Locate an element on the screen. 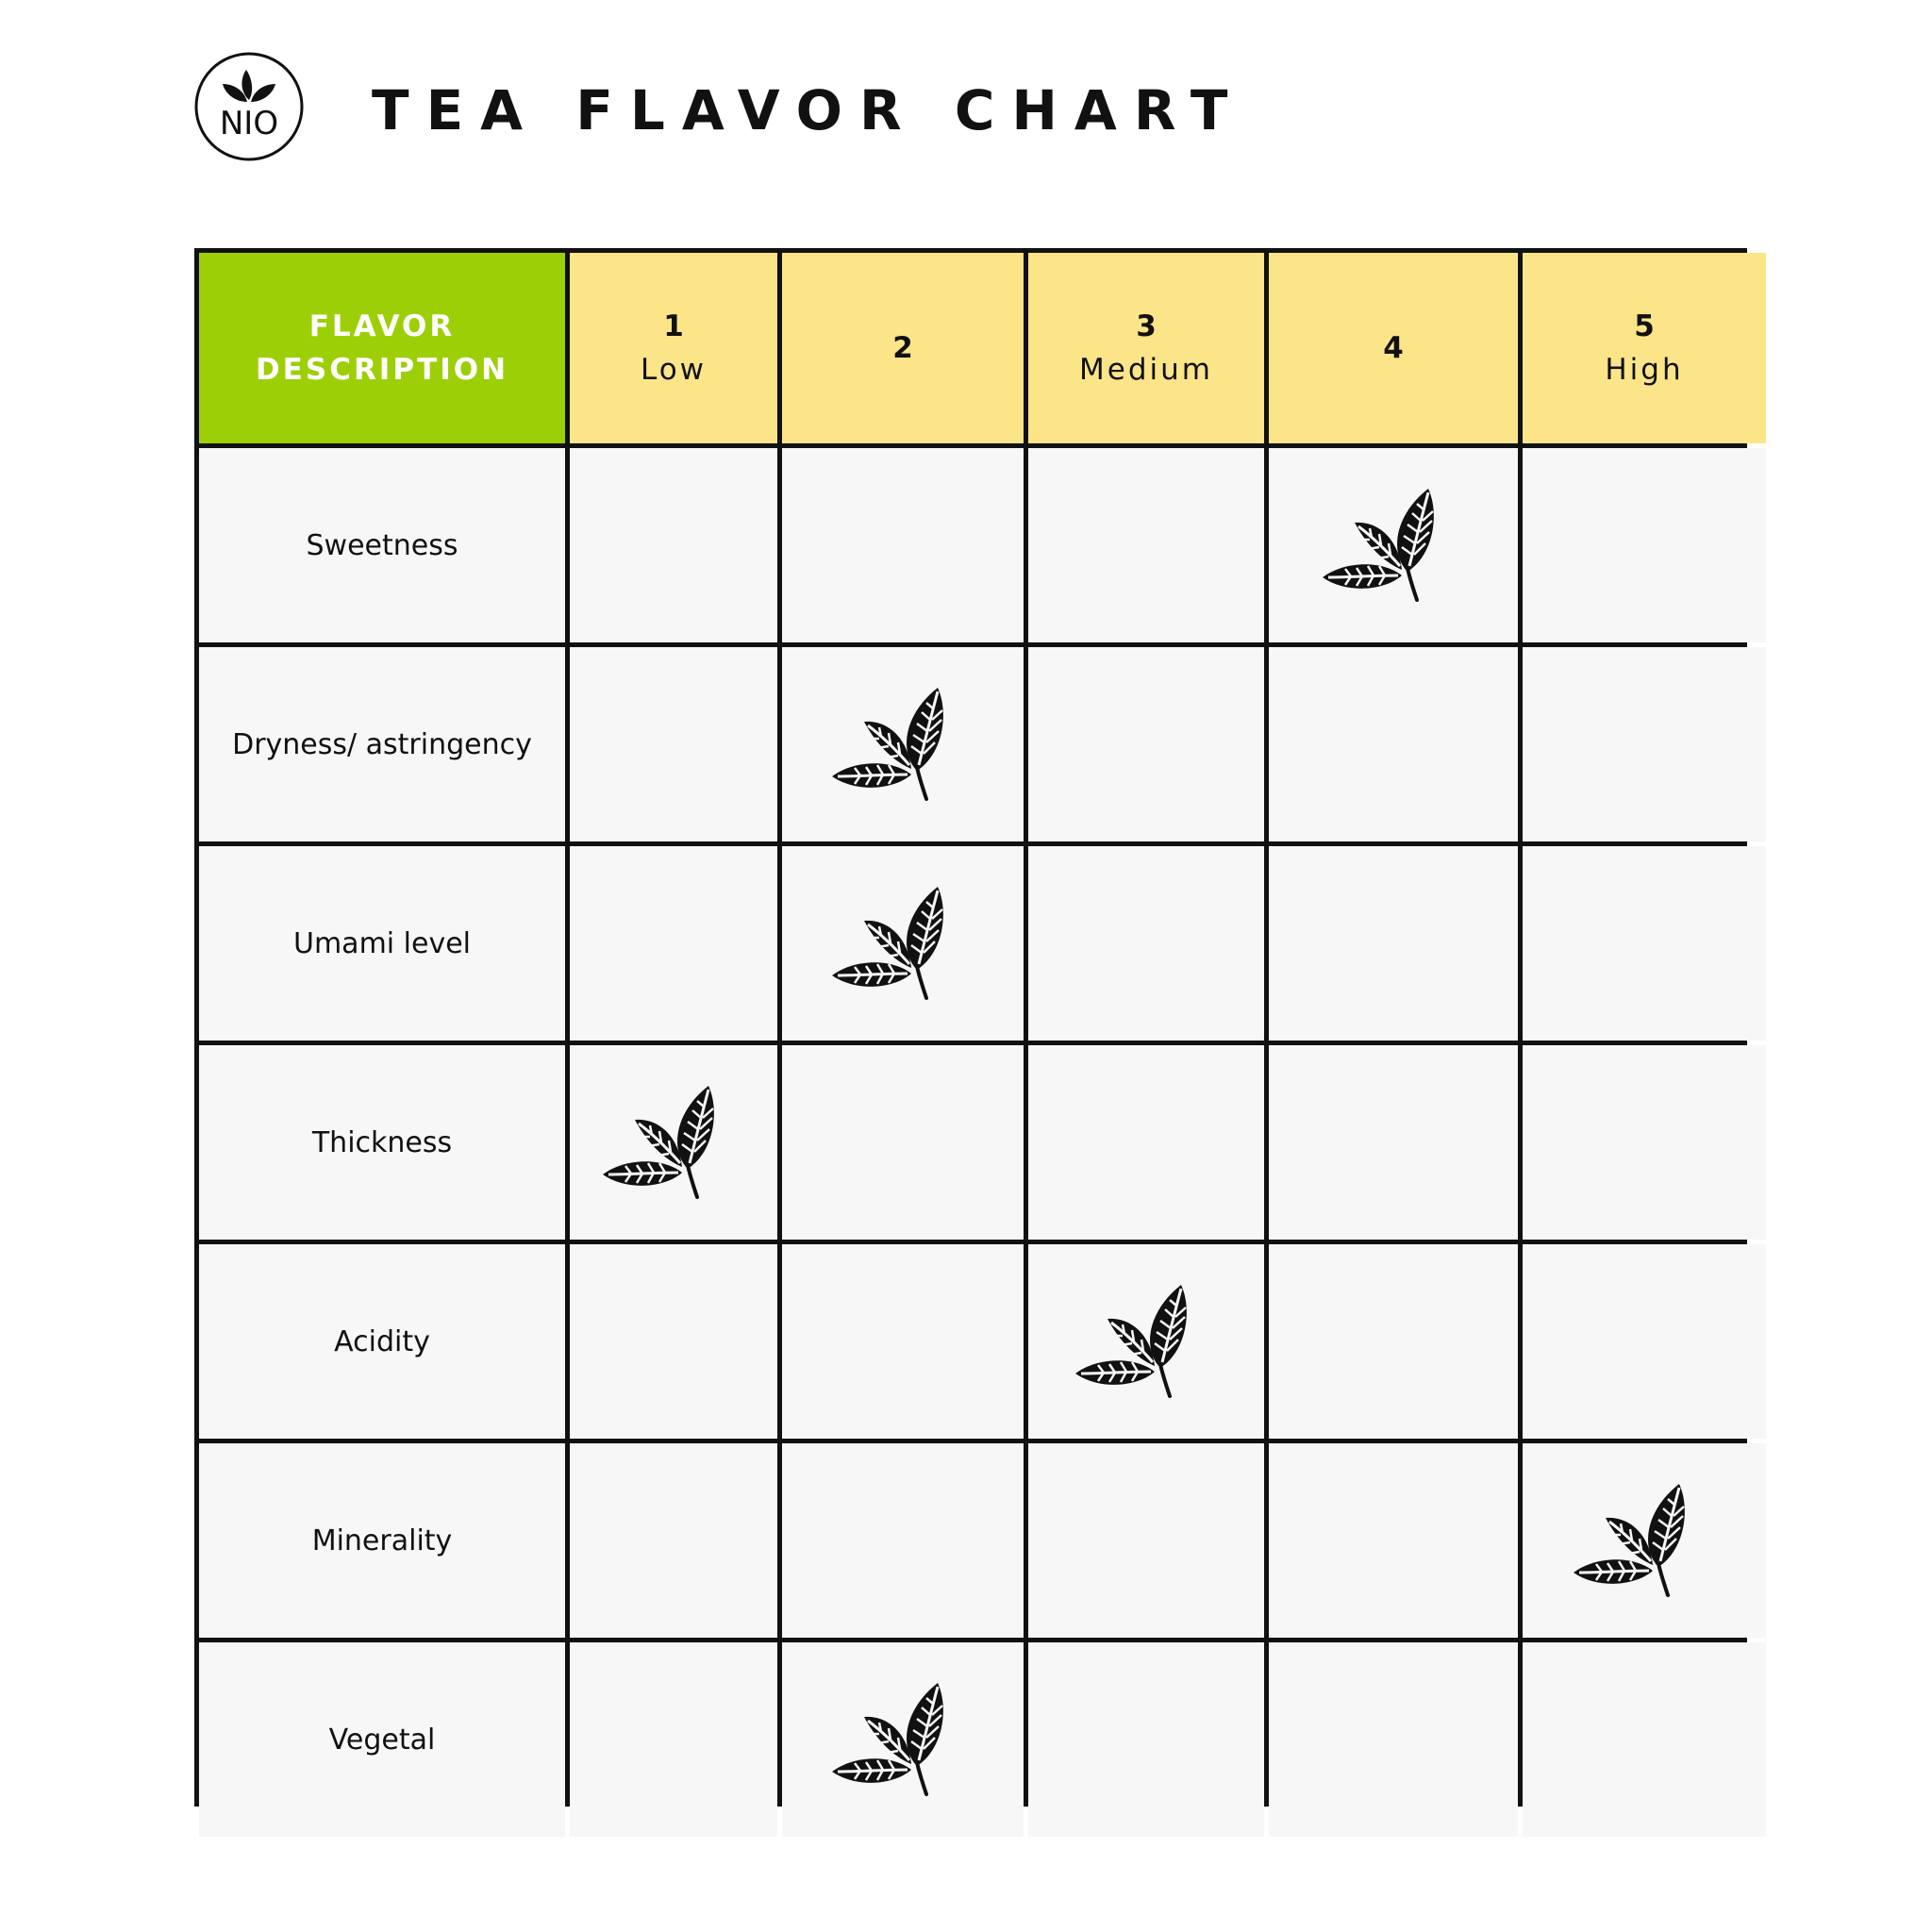 The height and width of the screenshot is (1932, 1932). row-label: Sweetness is located at coordinates (382, 545).